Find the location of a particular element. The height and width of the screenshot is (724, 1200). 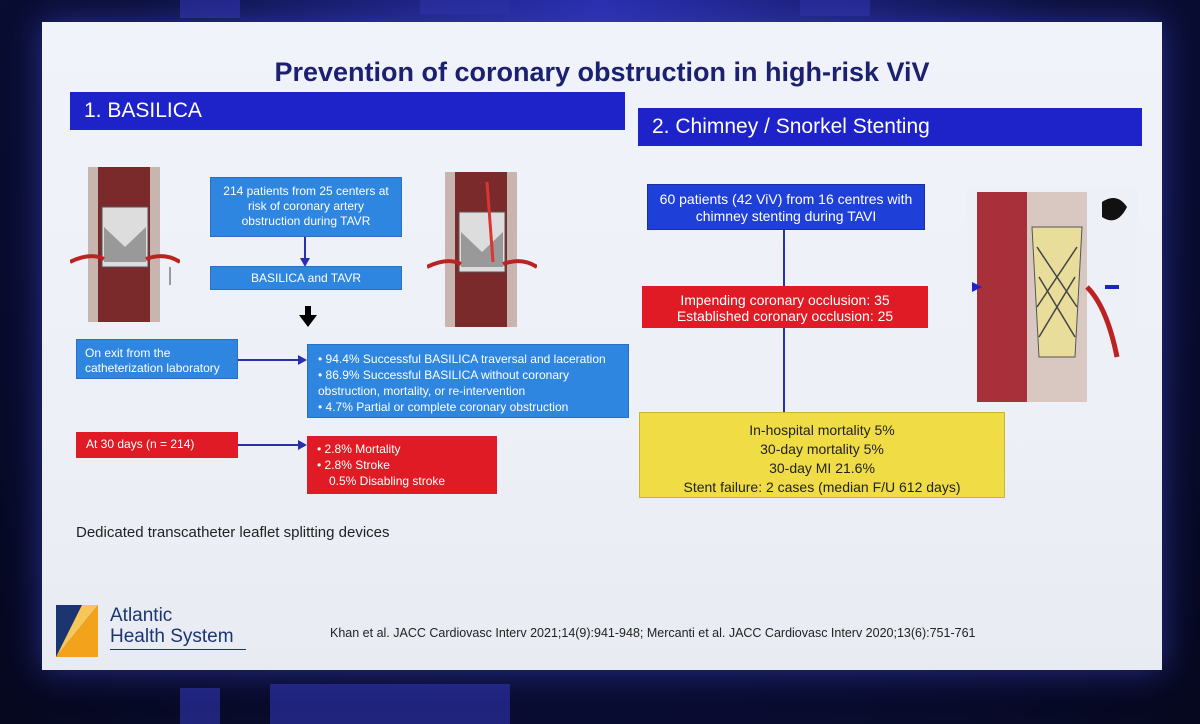

down-arrow-icon is located at coordinates (308, 321).